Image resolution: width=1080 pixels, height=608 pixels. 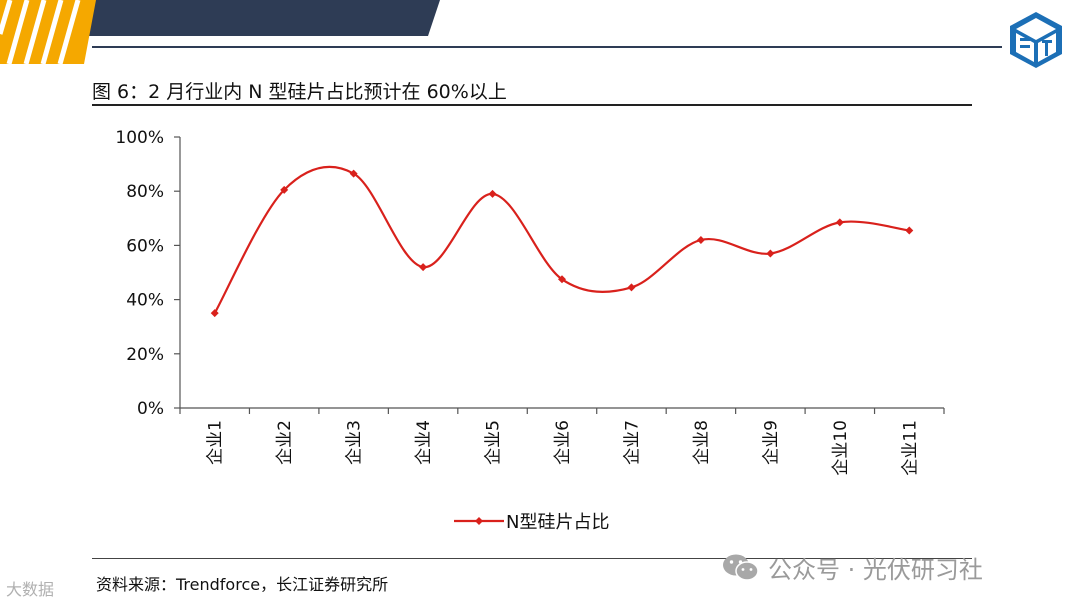 What do you see at coordinates (479, 521) in the screenshot?
I see `legend-swatch-marker` at bounding box center [479, 521].